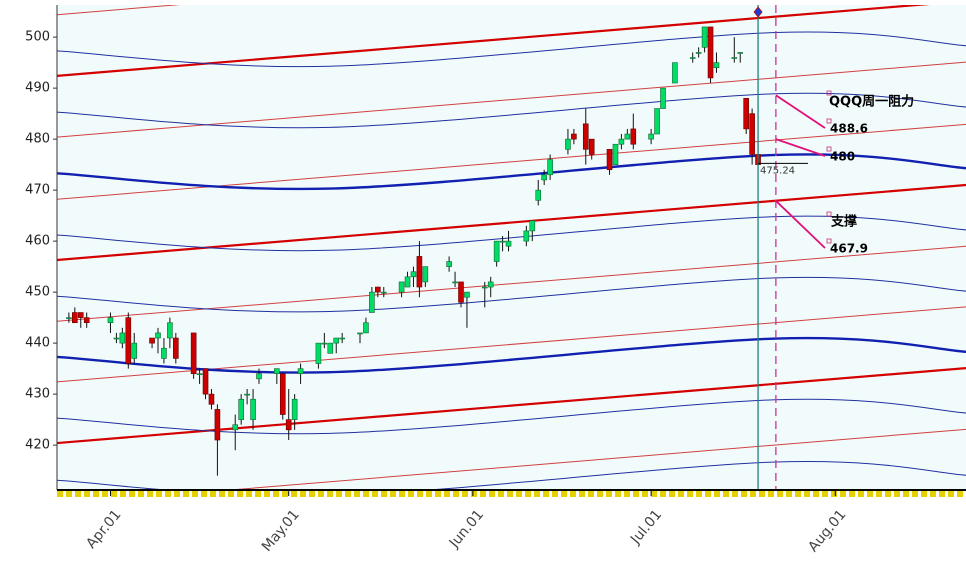 This screenshot has width=966, height=568. What do you see at coordinates (37, 241) in the screenshot?
I see `y-tick-label: 460` at bounding box center [37, 241].